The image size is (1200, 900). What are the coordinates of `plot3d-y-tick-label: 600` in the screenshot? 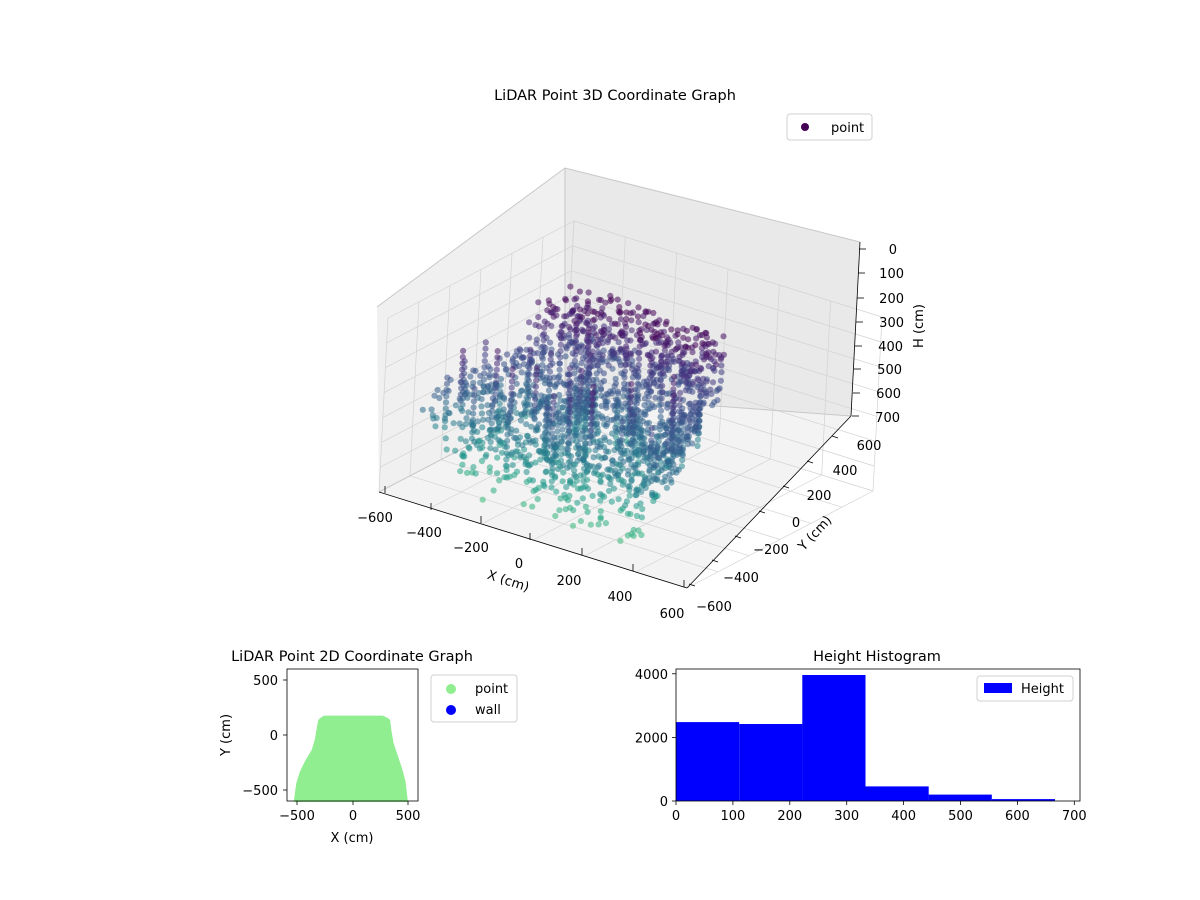 It's located at (869, 446).